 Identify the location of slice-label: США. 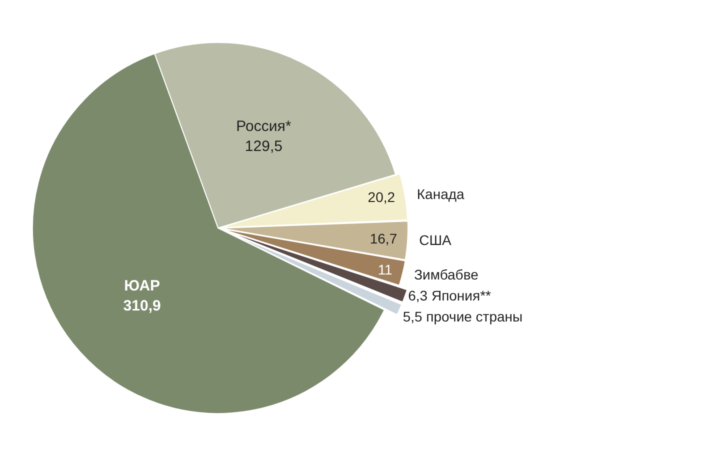
(435, 240).